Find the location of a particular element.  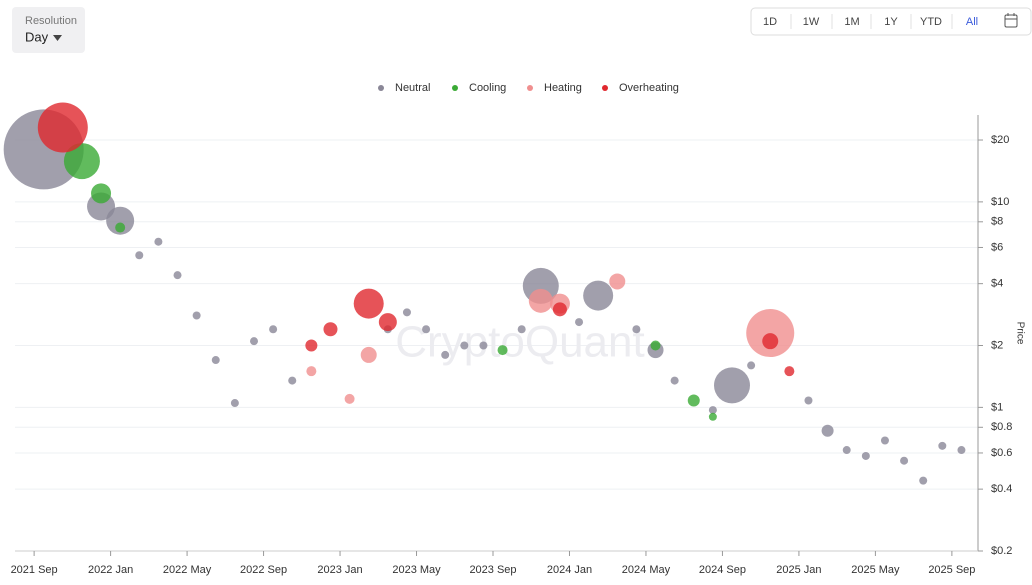

legend-label: Cooling is located at coordinates (487, 88).